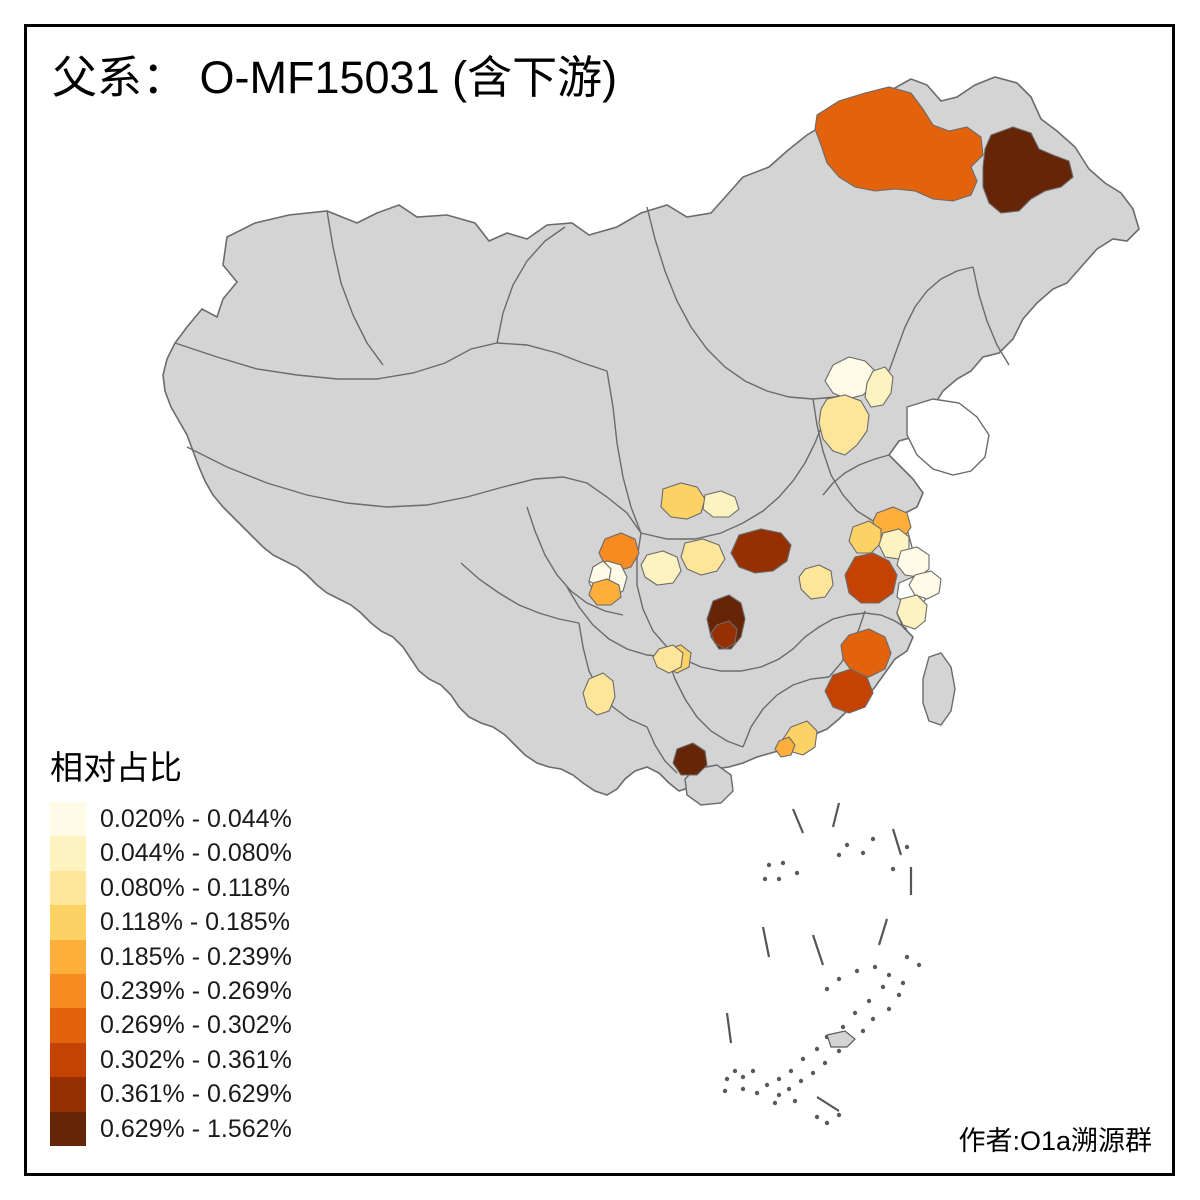 The width and height of the screenshot is (1200, 1200). What do you see at coordinates (866, 653) in the screenshot?
I see `region-jiangxi-prefecture` at bounding box center [866, 653].